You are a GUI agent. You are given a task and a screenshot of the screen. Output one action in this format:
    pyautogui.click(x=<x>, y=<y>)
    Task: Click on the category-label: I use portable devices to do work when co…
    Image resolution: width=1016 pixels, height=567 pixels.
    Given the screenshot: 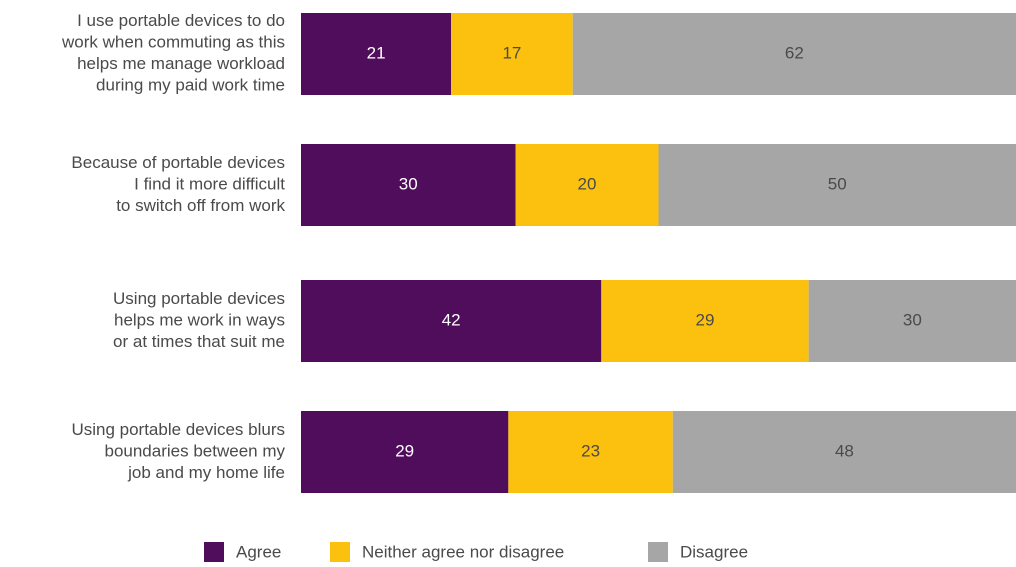 What is the action you would take?
    pyautogui.click(x=173, y=53)
    